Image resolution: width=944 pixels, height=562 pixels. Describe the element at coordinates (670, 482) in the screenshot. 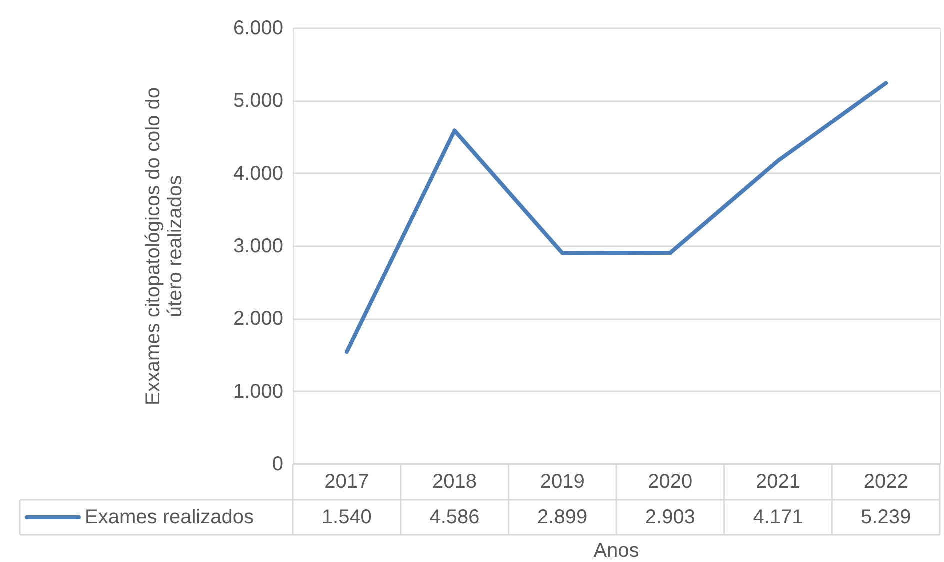

I see `x-tick-label: 2020` at that location.